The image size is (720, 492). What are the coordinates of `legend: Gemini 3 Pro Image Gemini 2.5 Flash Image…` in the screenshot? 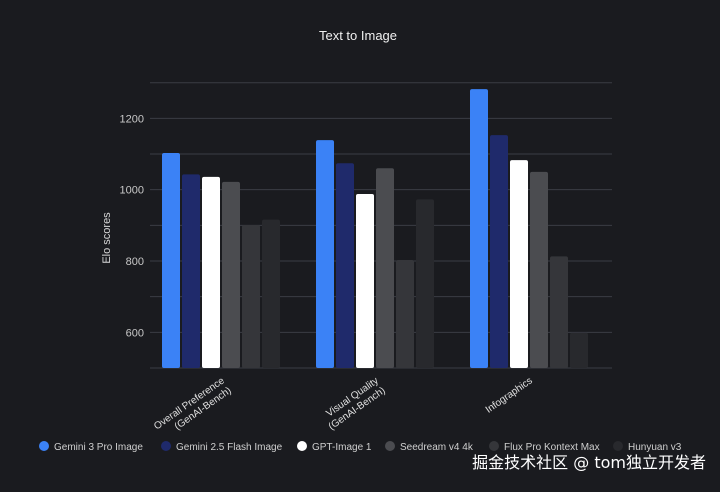 It's located at (360, 447).